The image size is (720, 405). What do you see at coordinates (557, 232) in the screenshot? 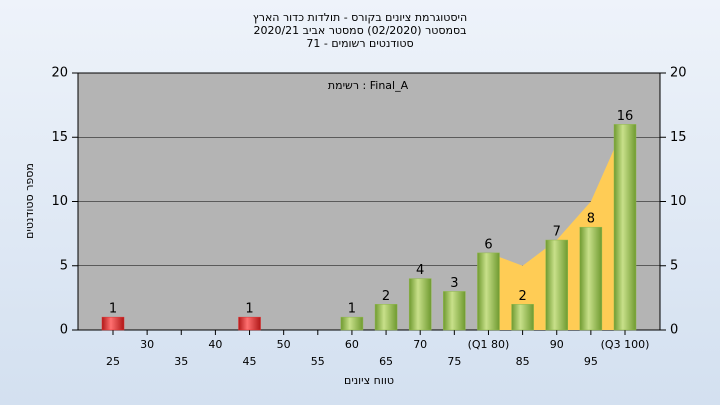
I see `value-label: 7` at bounding box center [557, 232].